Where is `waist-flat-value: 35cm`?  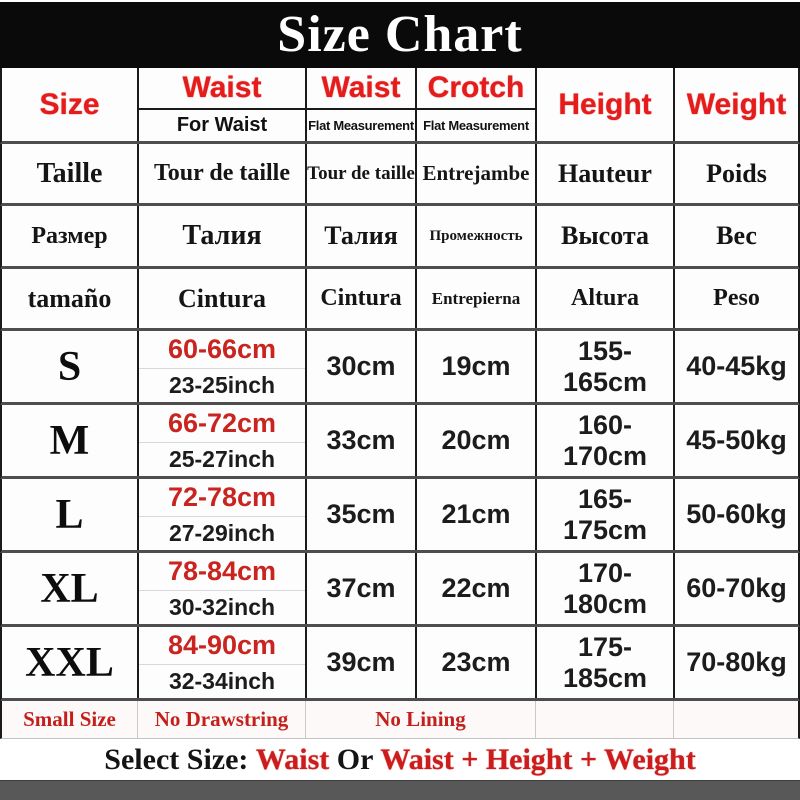
waist-flat-value: 35cm is located at coordinates (360, 514).